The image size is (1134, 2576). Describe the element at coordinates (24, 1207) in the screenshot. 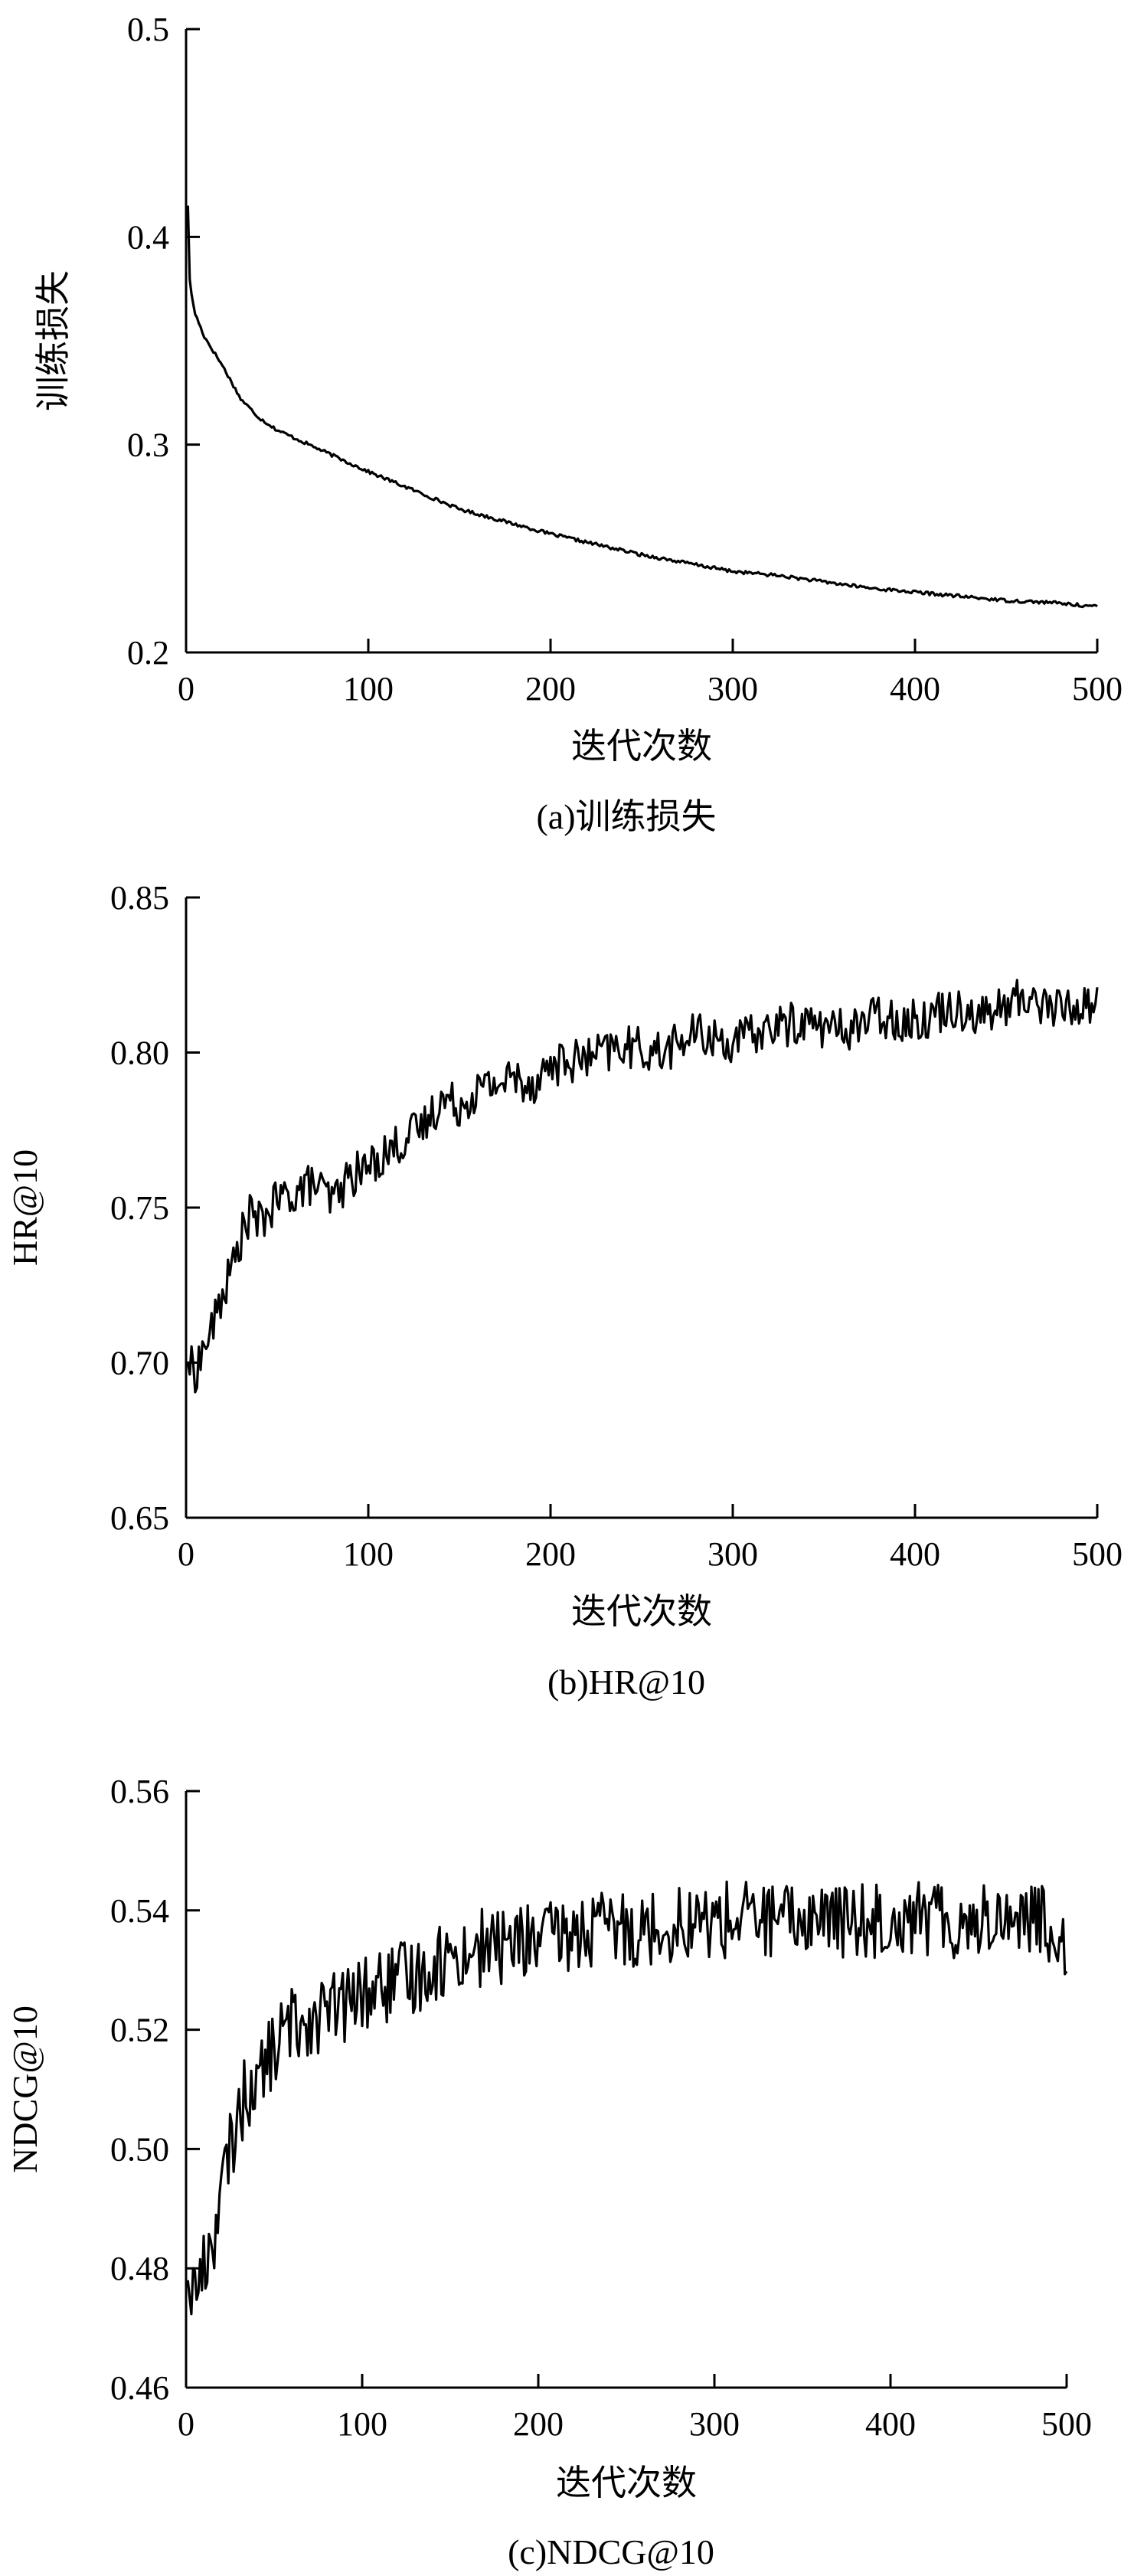

I see `panel-b-y-axis-label: HR@10` at that location.